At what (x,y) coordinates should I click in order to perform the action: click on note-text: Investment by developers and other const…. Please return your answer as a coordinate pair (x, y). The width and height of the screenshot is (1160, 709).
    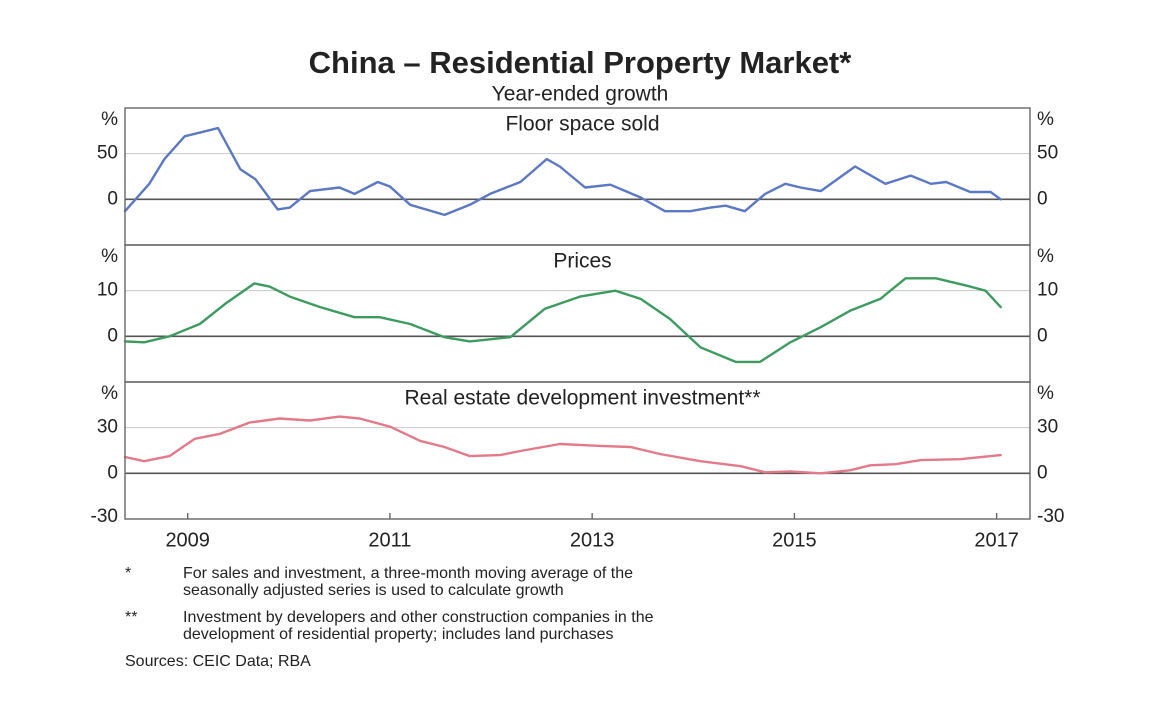
    Looking at the image, I should click on (418, 617).